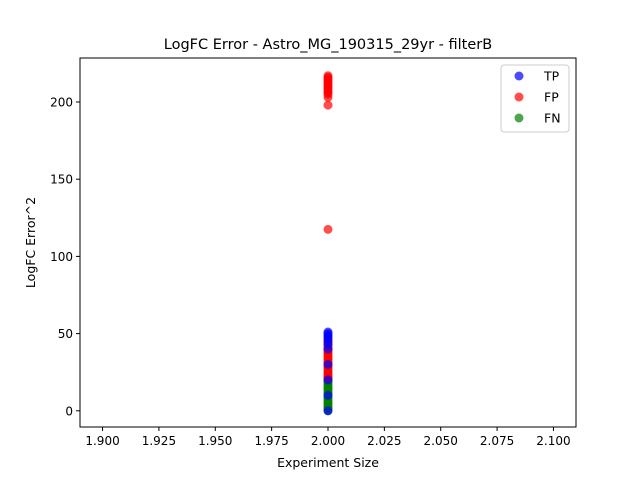 The height and width of the screenshot is (480, 640). What do you see at coordinates (328, 462) in the screenshot?
I see `x-axis-label: Experiment Size` at bounding box center [328, 462].